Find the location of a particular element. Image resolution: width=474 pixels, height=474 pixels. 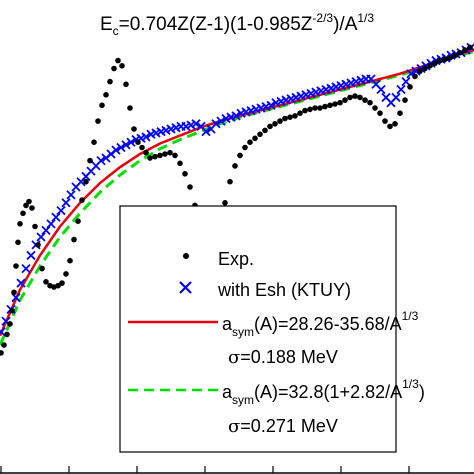

legend-label-red: asym(A)=28.26-35.68/A1/3 is located at coordinates (320, 324).